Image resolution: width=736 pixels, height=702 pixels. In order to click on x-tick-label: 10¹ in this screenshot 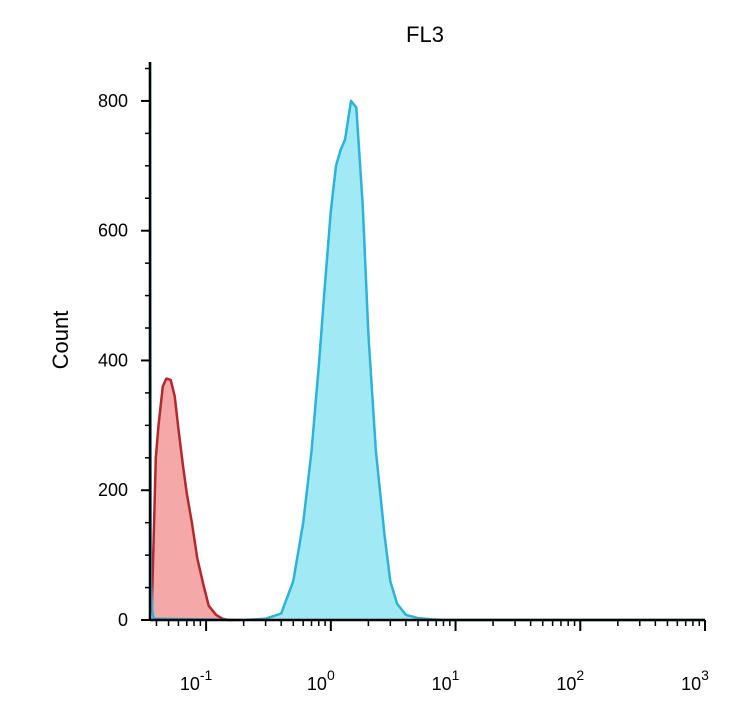, I will do `click(446, 680)`.